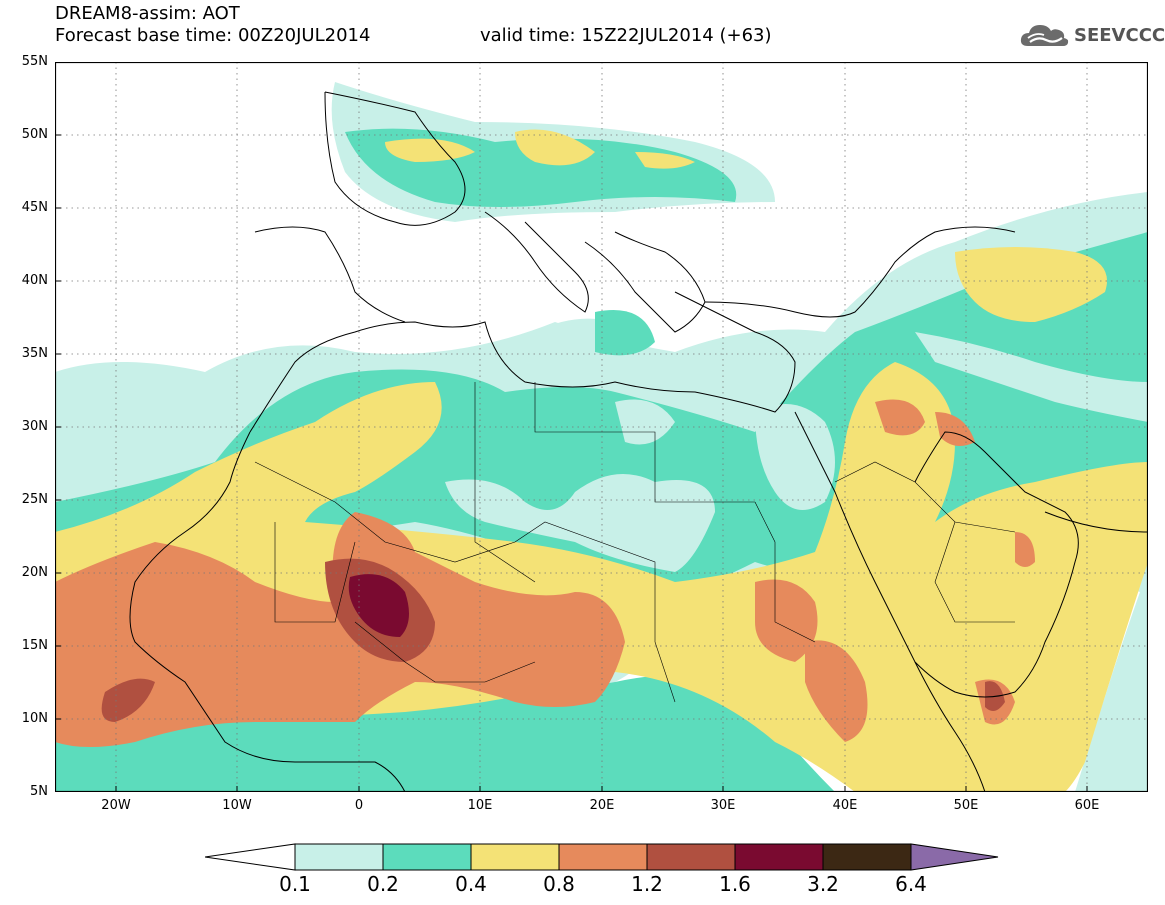  What do you see at coordinates (34, 499) in the screenshot?
I see `lat-label-25n: 25N` at bounding box center [34, 499].